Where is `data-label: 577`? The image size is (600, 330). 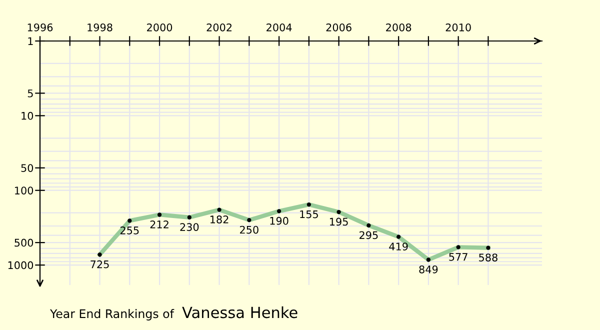 data-label: 577 is located at coordinates (458, 257).